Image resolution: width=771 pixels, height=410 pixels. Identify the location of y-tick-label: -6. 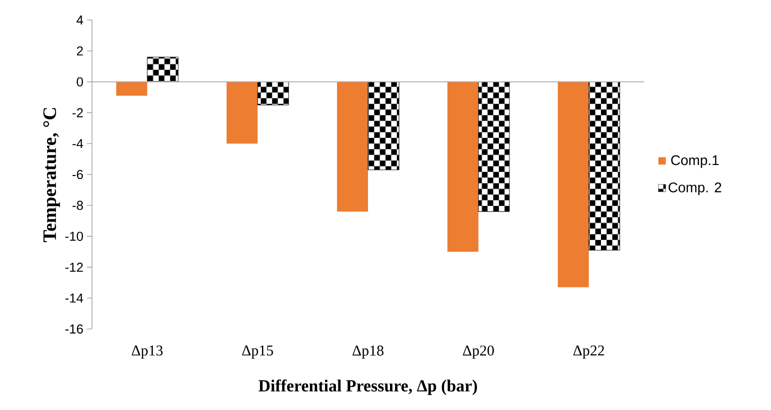
(77, 175).